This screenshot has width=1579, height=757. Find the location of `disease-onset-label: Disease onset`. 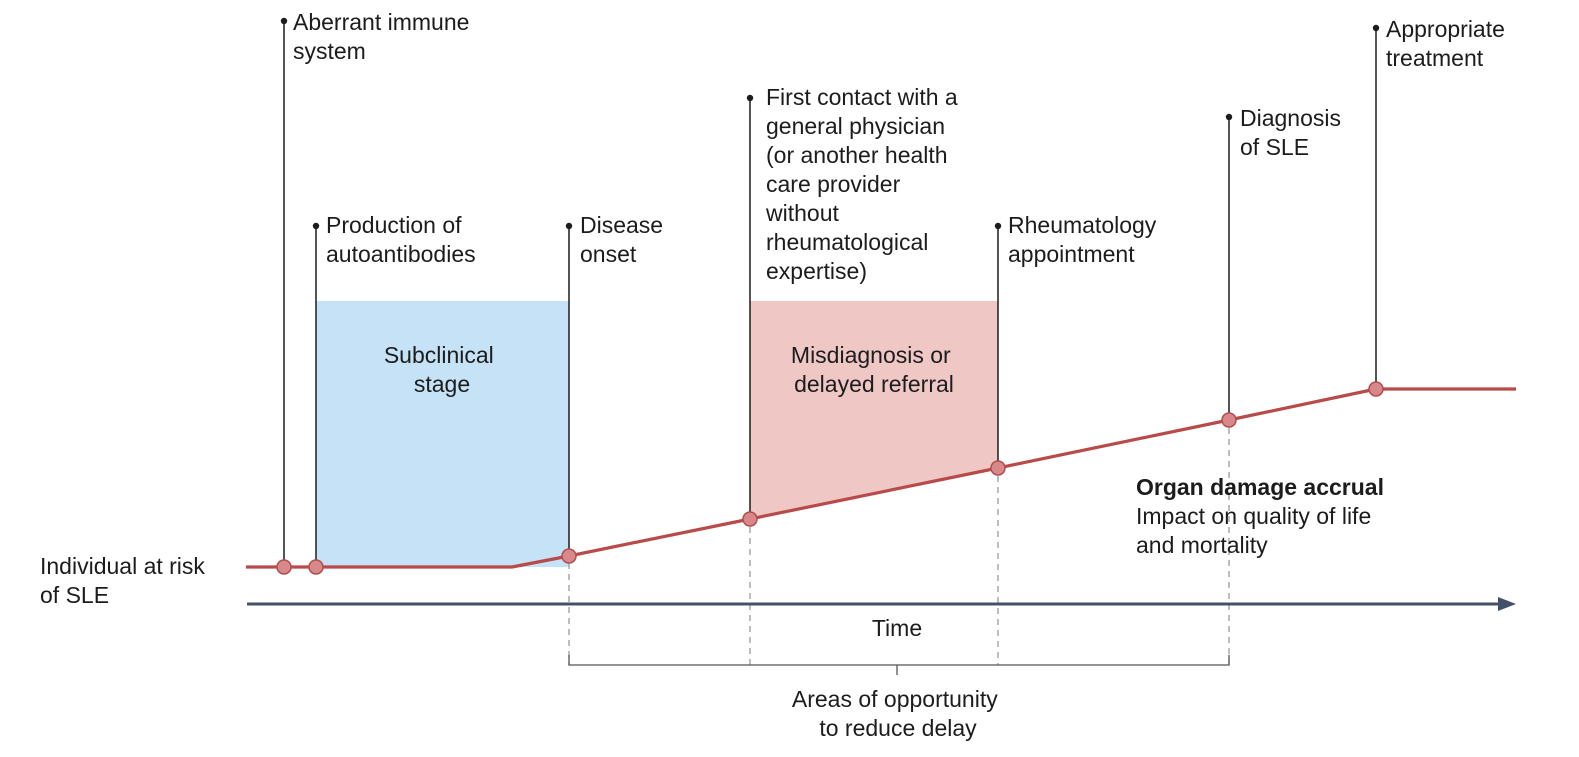

disease-onset-label: Disease onset is located at coordinates (625, 239).